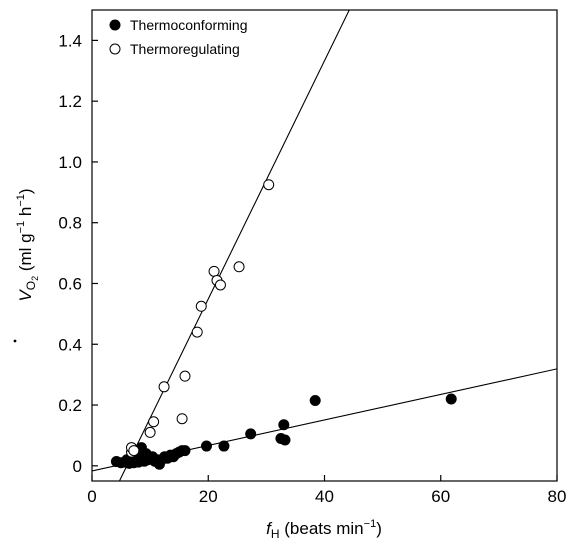  I want to click on legend-marker-thermoregulating, so click(115, 49).